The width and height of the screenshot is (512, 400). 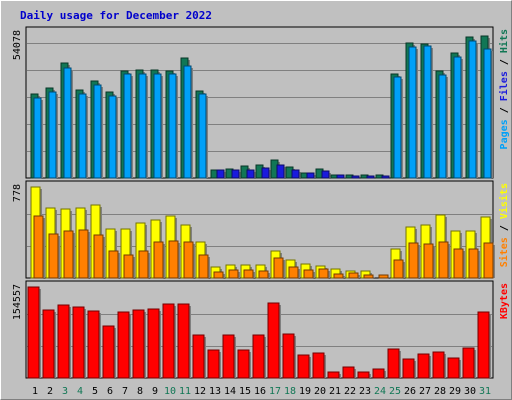 I want to click on x-tick-label: 31, so click(x=485, y=391).